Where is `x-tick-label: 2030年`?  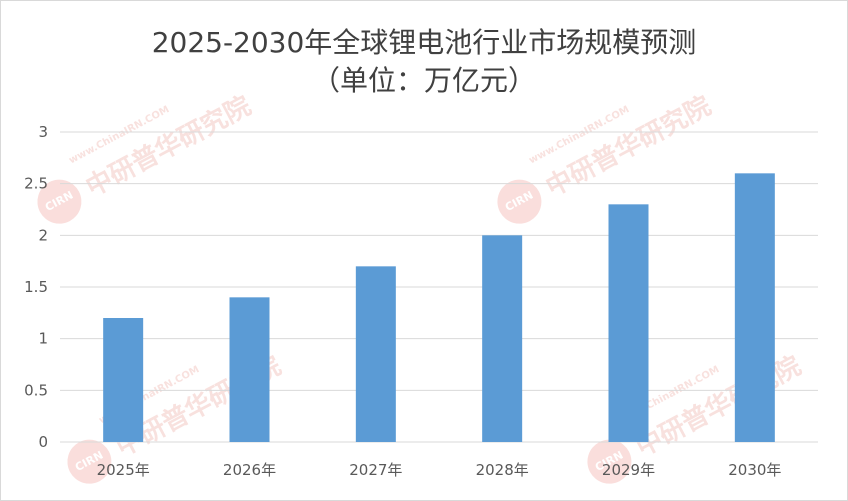
x-tick-label: 2030年 is located at coordinates (754, 470).